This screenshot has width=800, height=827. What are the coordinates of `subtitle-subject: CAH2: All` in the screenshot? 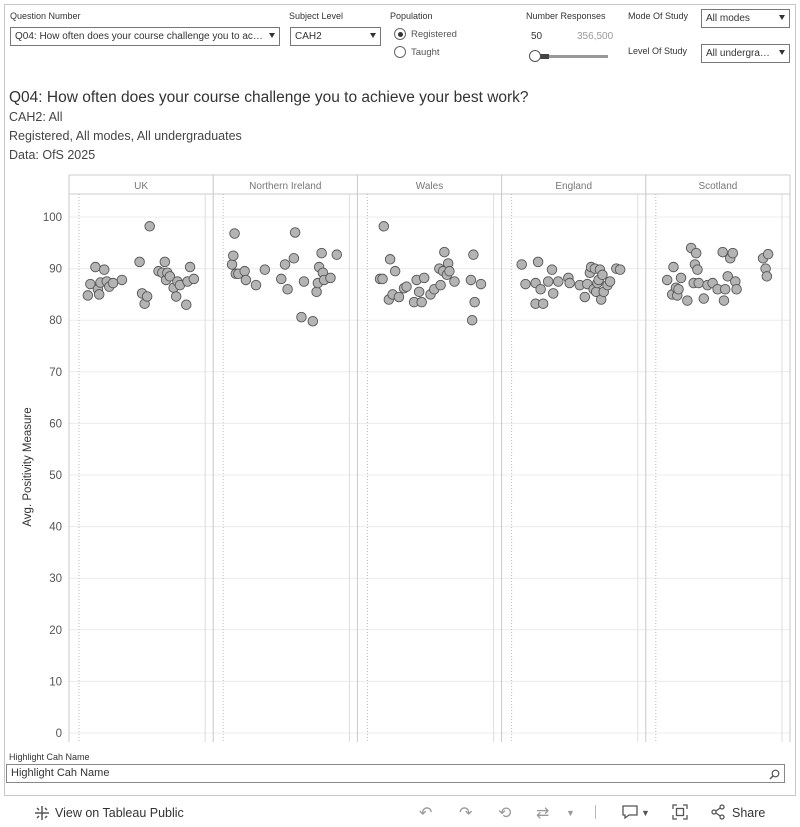 It's located at (36, 117).